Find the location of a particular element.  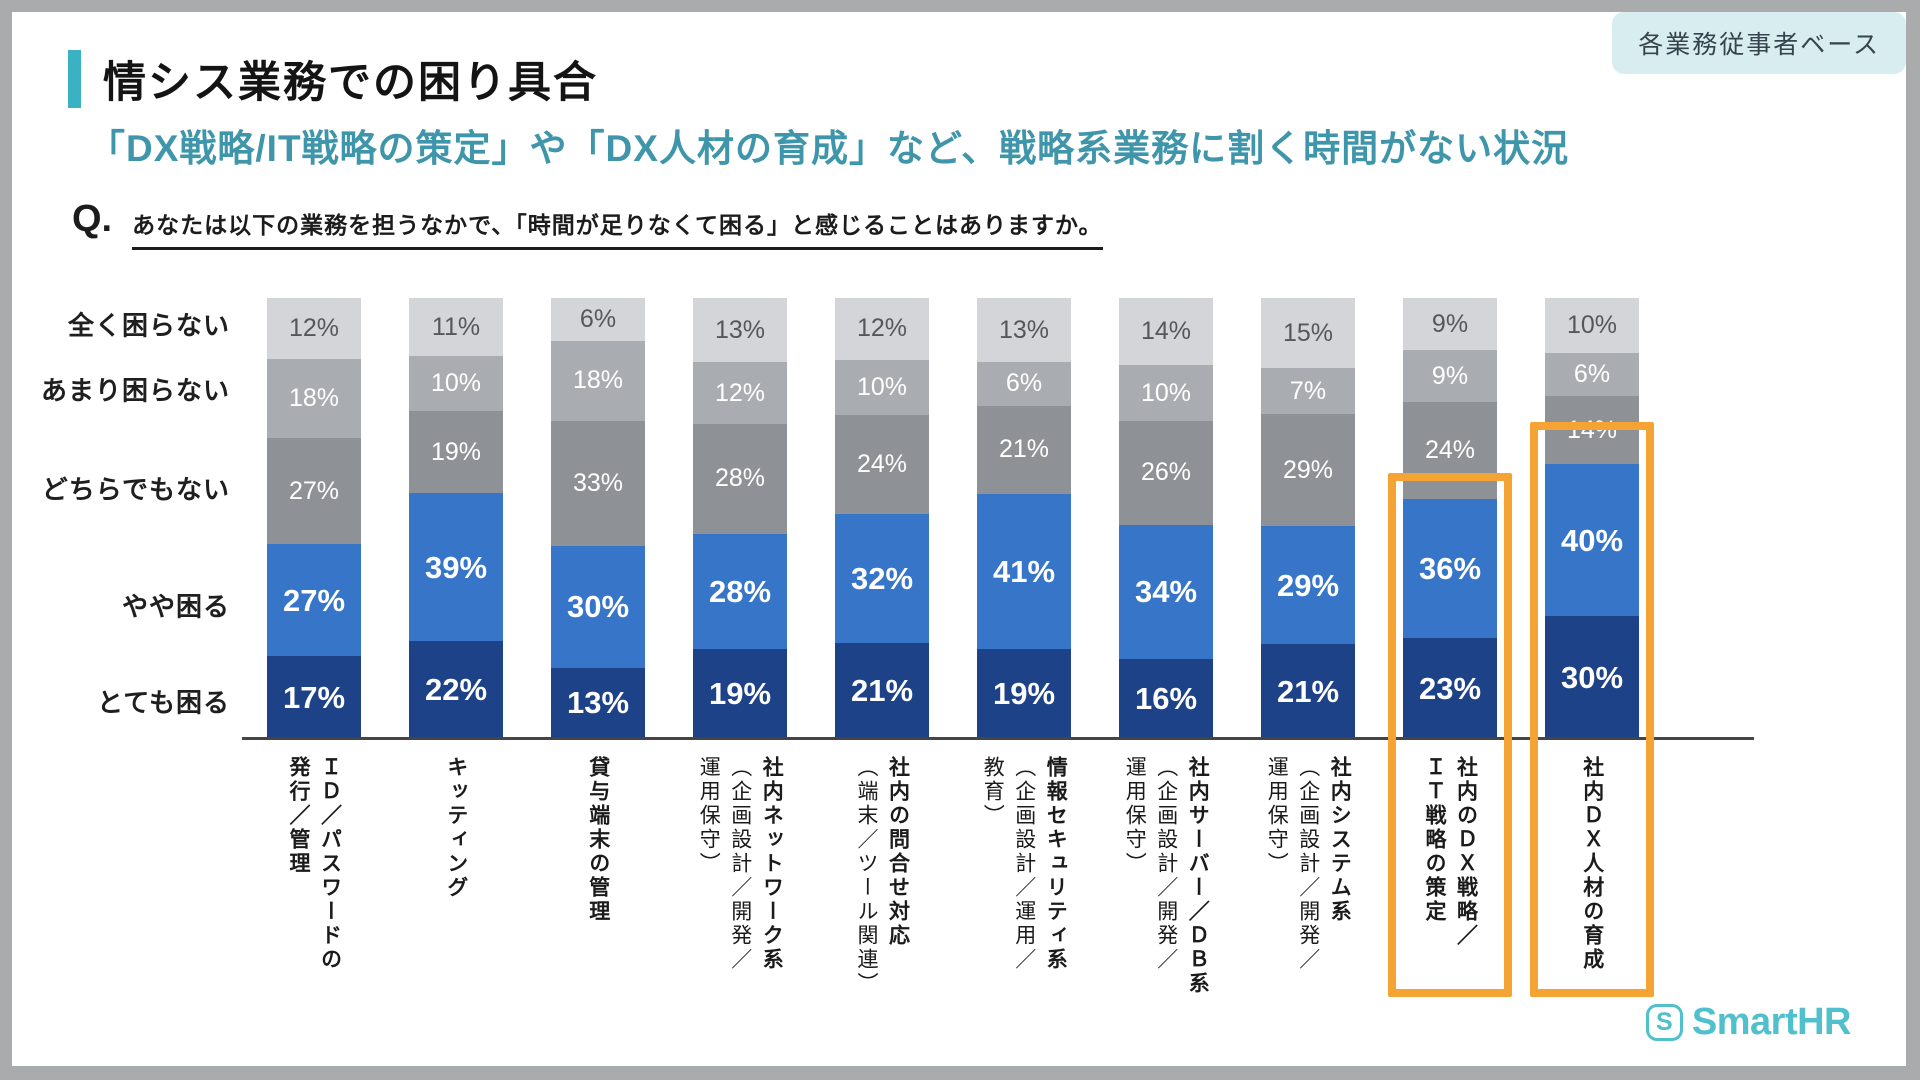

category-label-cell: 社内のＤＸ戦略／ ＩＴ戦略の策定 is located at coordinates (1450, 911).